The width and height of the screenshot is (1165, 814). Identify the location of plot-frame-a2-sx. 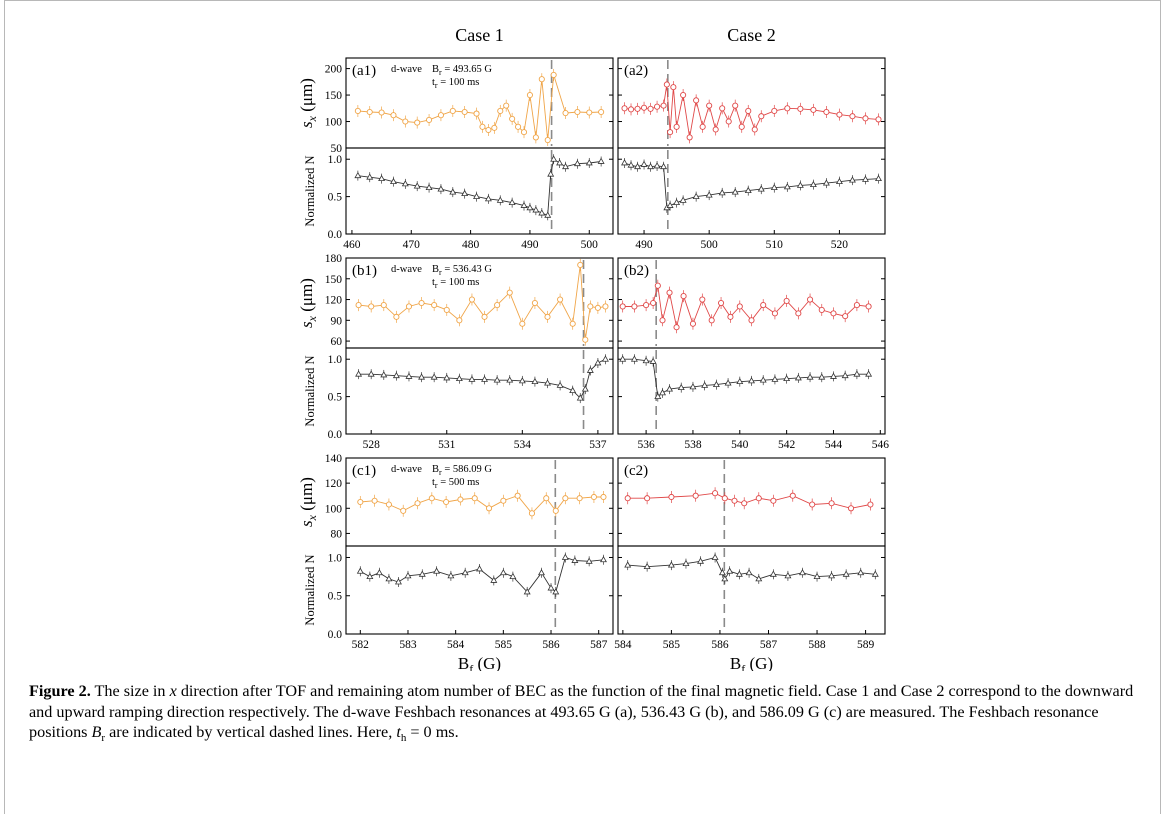
(751, 103).